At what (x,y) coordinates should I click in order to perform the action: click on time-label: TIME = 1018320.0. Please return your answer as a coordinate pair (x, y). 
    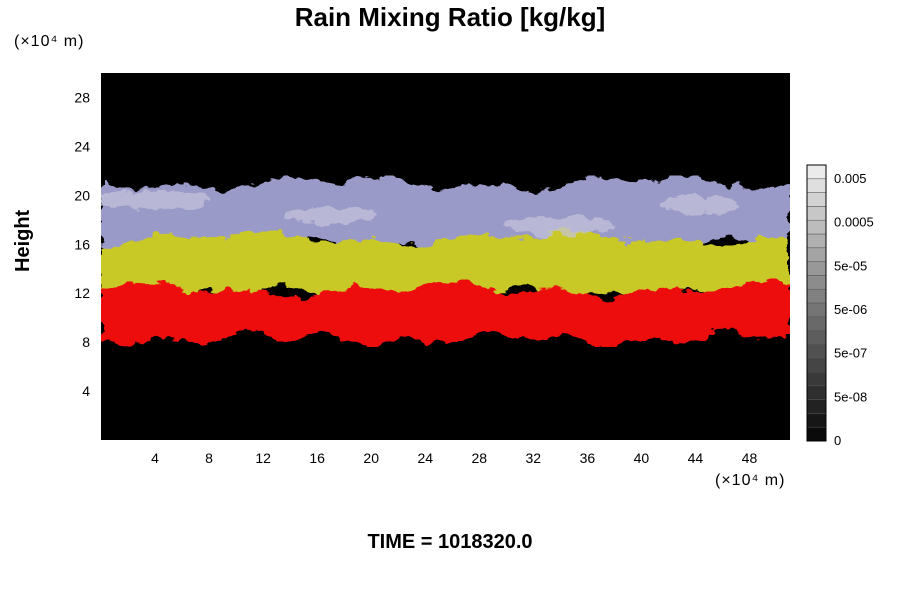
    Looking at the image, I should click on (450, 542).